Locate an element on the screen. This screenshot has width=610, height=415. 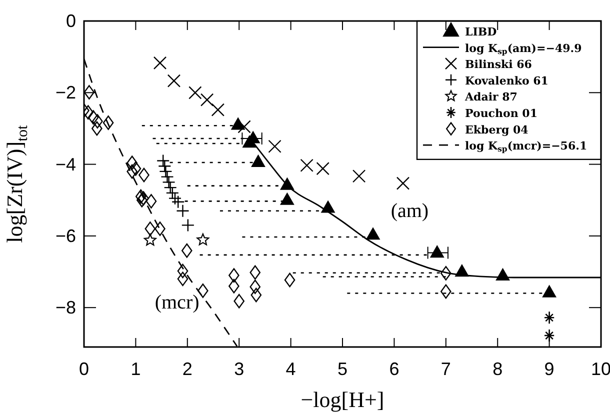
y-tick-label: −2 is located at coordinates (65, 92).